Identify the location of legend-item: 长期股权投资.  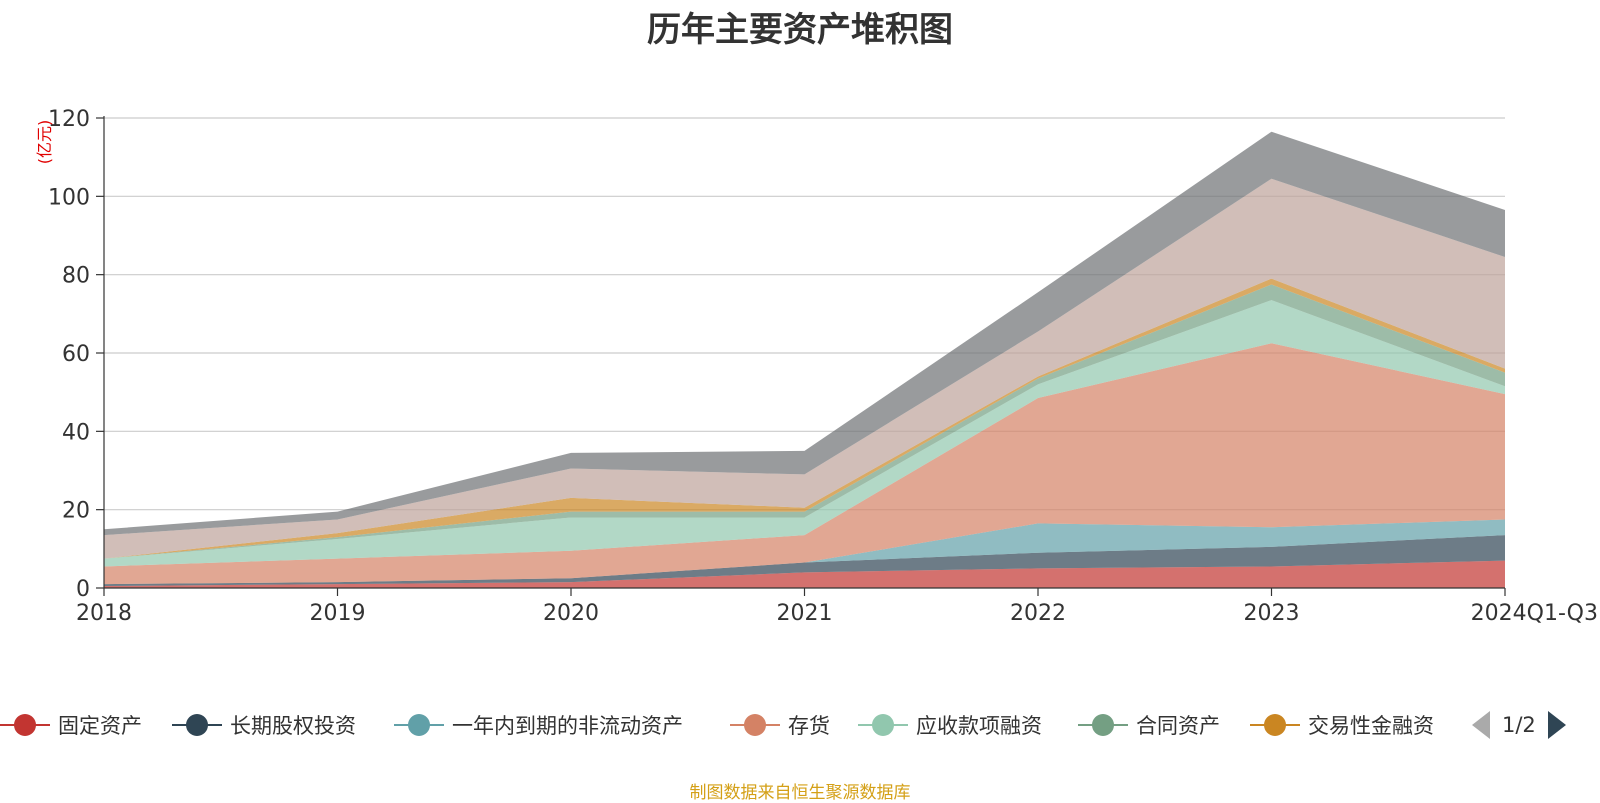
(264, 725).